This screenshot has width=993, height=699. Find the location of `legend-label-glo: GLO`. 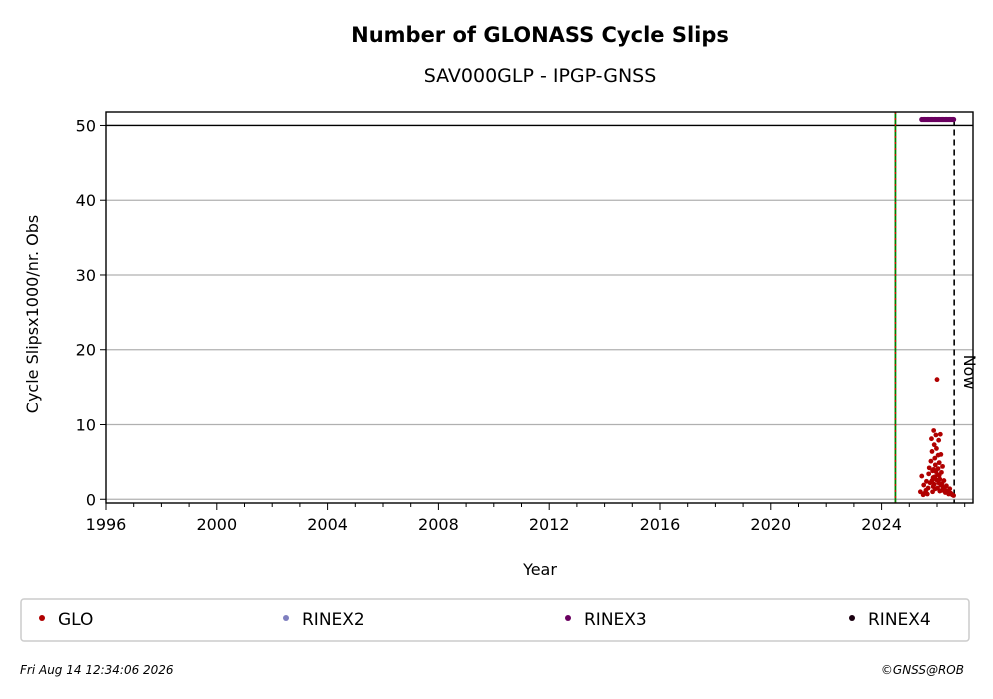

legend-label-glo: GLO is located at coordinates (75, 620).